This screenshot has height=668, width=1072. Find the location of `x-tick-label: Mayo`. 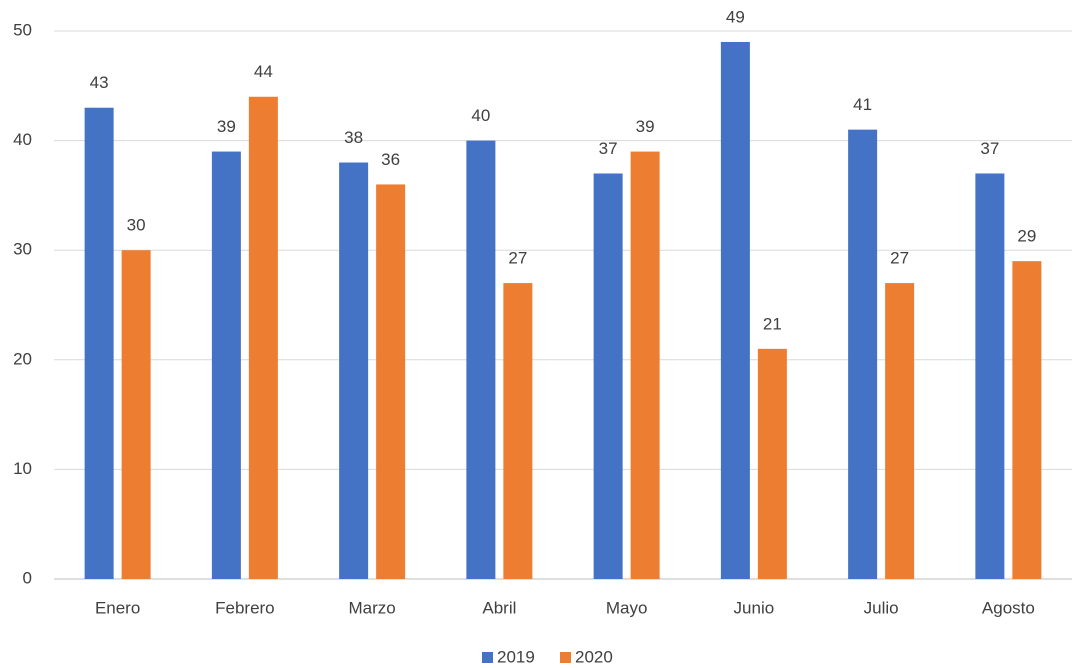

x-tick-label: Mayo is located at coordinates (627, 607).